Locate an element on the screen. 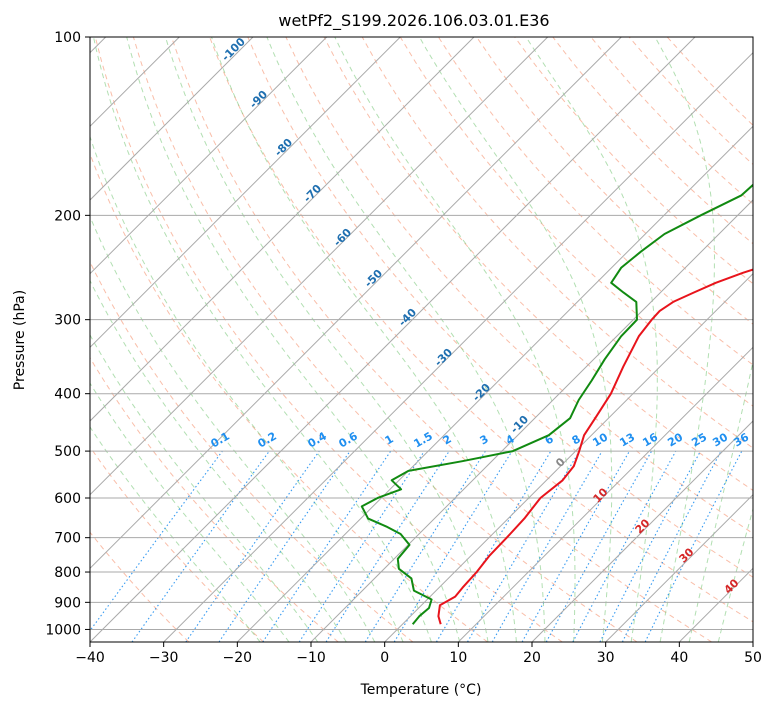 Image resolution: width=775 pixels, height=708 pixels. dry-adiabat-label: -10 is located at coordinates (519, 424).